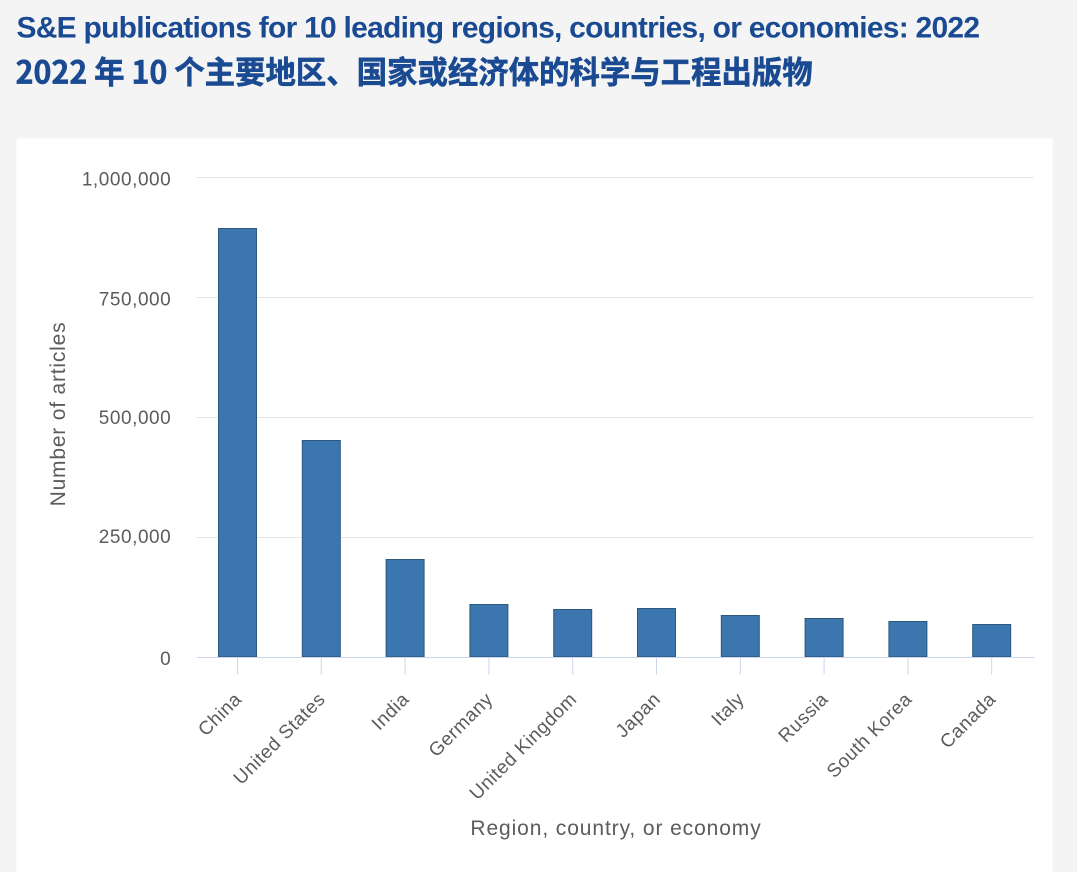 Image resolution: width=1080 pixels, height=872 pixels. What do you see at coordinates (135, 418) in the screenshot?
I see `svg-text: 500,000` at bounding box center [135, 418].